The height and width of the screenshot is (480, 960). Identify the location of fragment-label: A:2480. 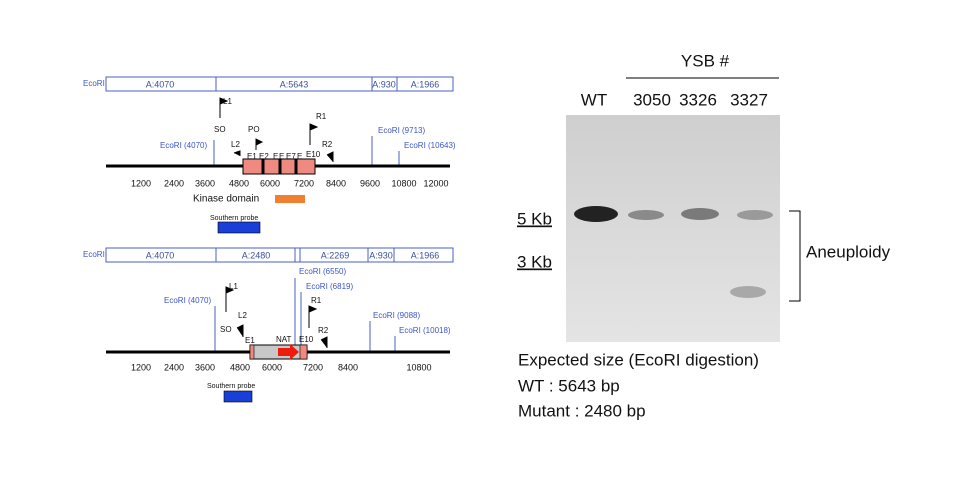
(256, 255).